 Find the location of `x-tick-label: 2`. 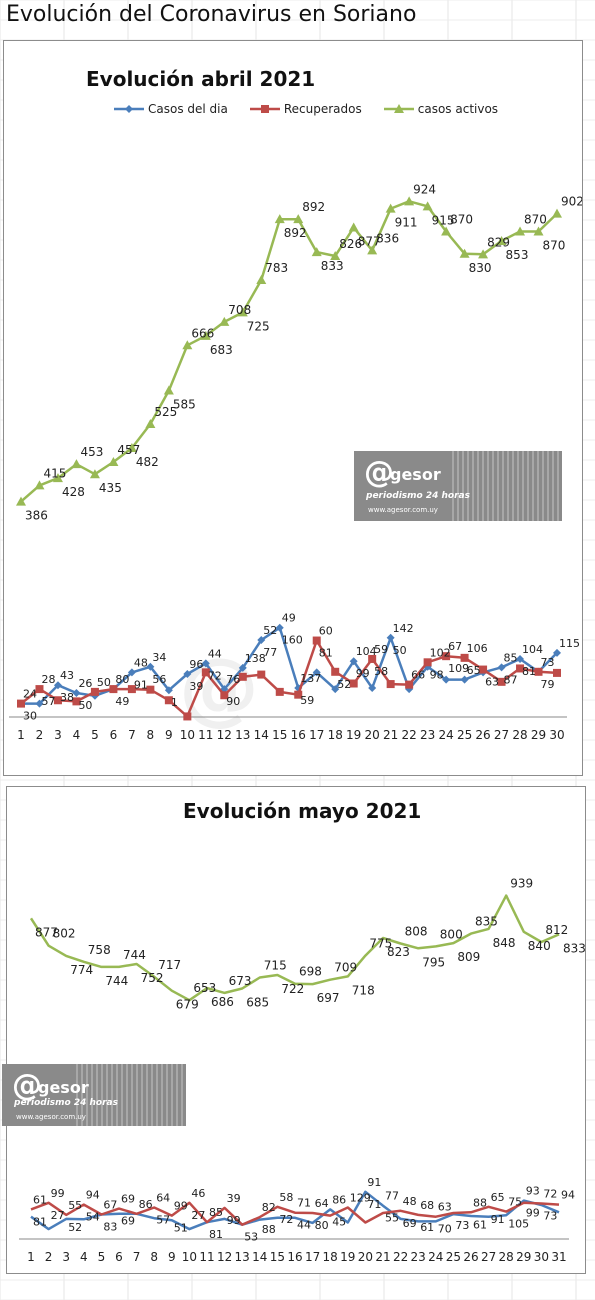

x-tick-label: 2 is located at coordinates (49, 1257).